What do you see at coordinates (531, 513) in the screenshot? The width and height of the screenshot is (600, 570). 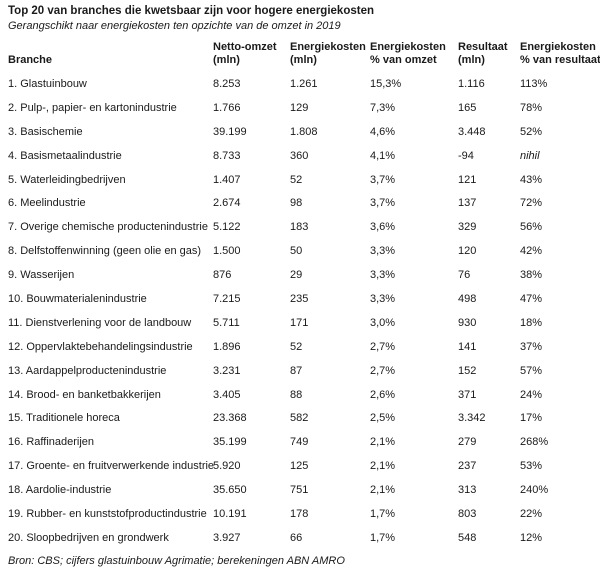 I see `pct-resultaat-cell: 22%` at bounding box center [531, 513].